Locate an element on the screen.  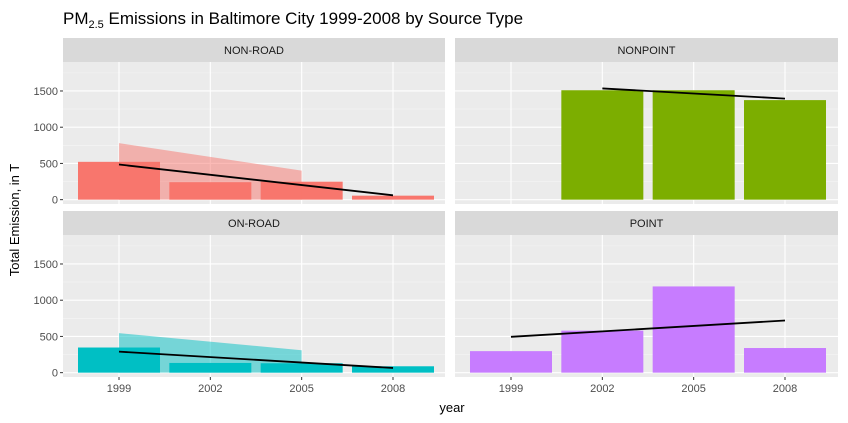
chart-title-subscript: 2.5 is located at coordinates (96, 25).